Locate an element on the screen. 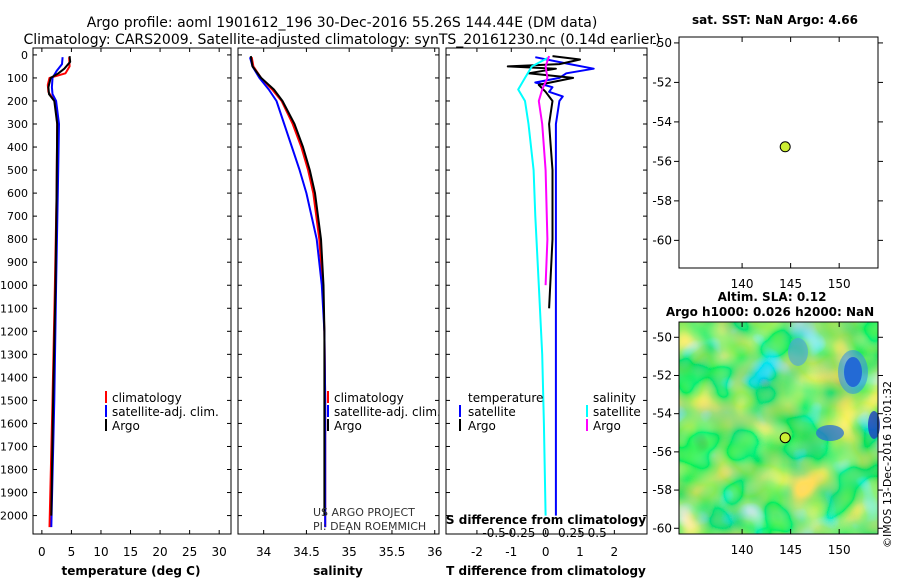 The width and height of the screenshot is (900, 580). depth-tick-label: 2000 is located at coordinates (14, 516).